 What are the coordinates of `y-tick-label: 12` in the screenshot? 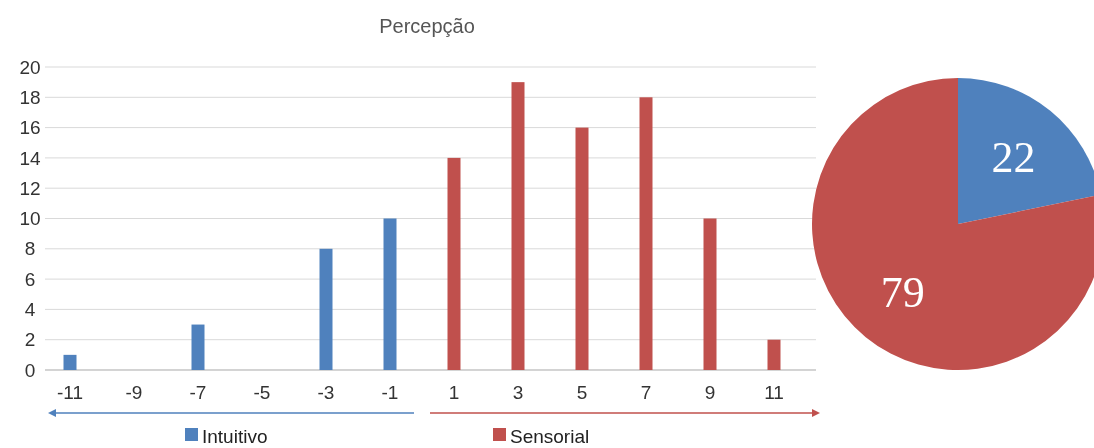 It's located at (30, 188).